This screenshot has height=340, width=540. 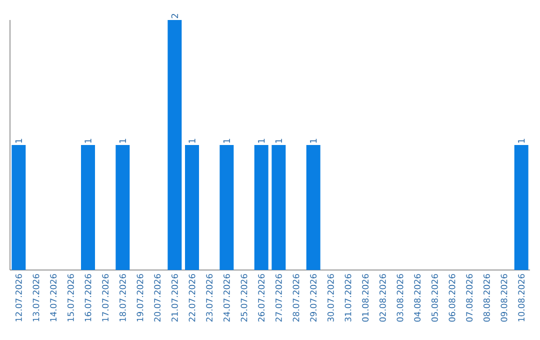 I want to click on x-tick-label: 17.07.2026, so click(x=105, y=298).